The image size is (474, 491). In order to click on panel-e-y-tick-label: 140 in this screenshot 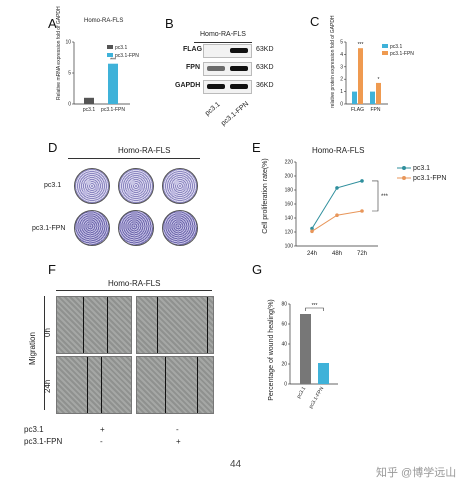, I will do `click(289, 219)`.